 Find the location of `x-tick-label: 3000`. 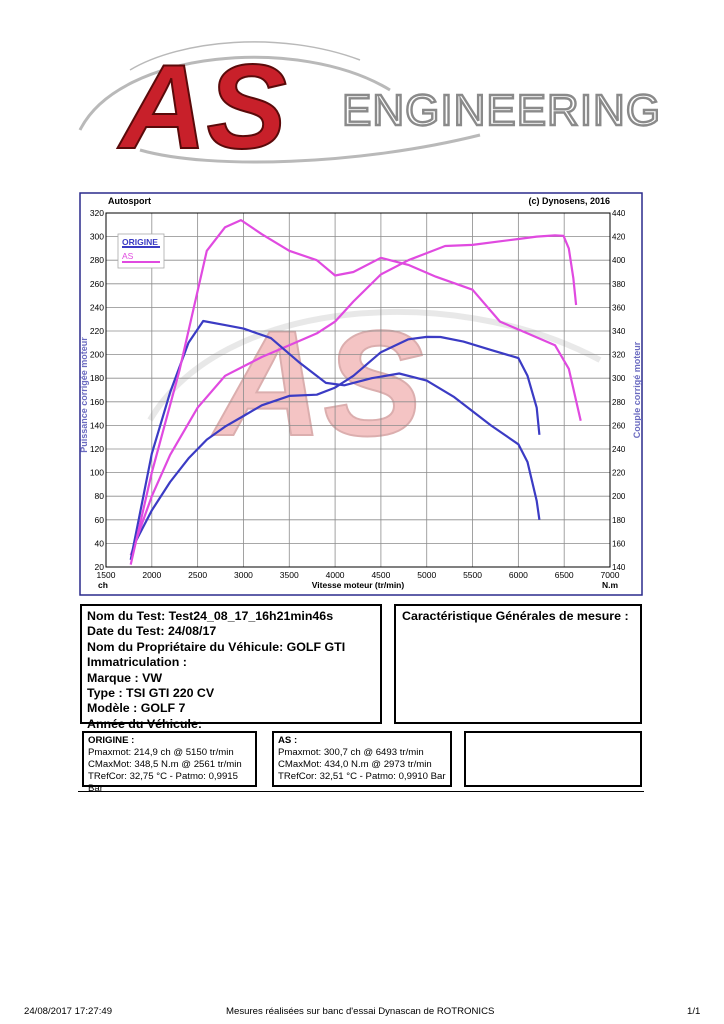

x-tick-label: 3000 is located at coordinates (243, 575).